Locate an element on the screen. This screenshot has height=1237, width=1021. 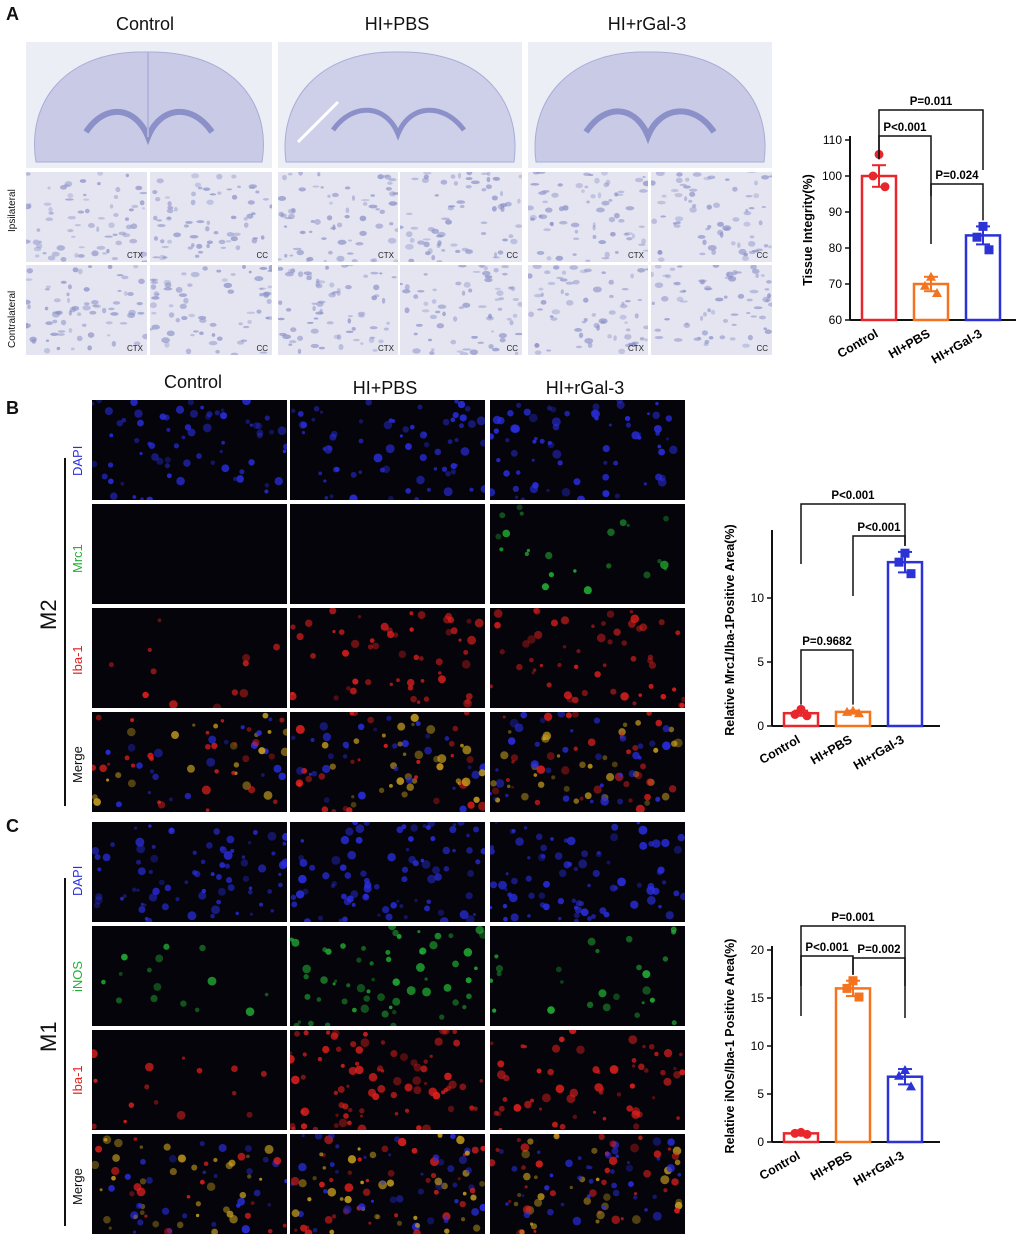
group-label-m2: M2 is located at coordinates (48, 614).